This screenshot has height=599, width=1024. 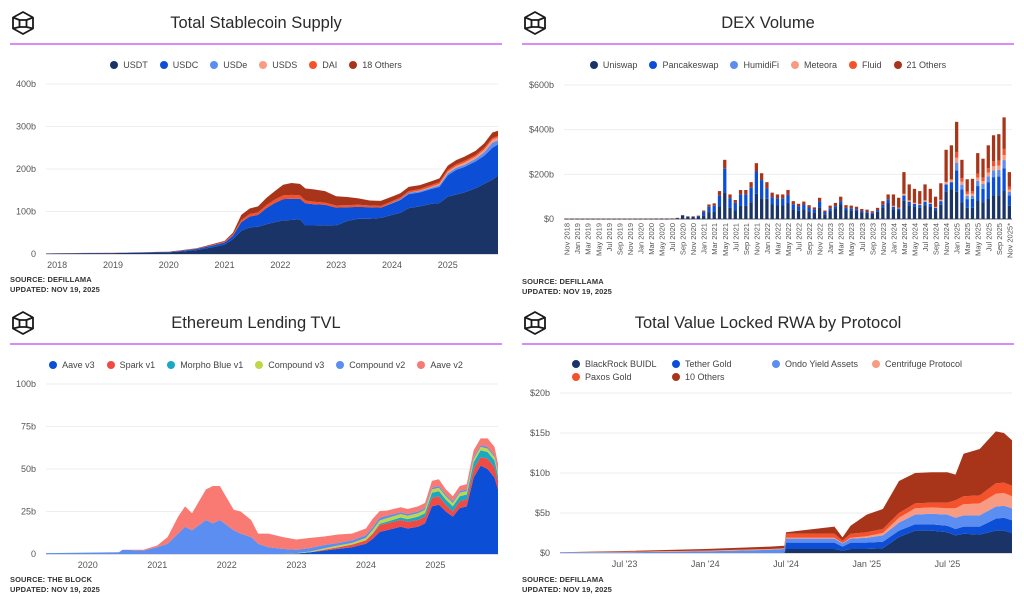 I want to click on legend-item-usdc: USDC, so click(x=178, y=65).